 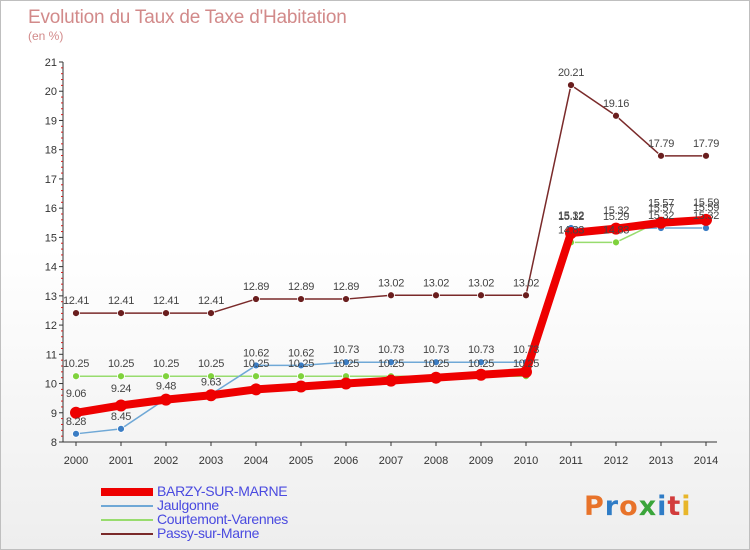 I want to click on y-tick-label: 19, so click(x=51, y=121).